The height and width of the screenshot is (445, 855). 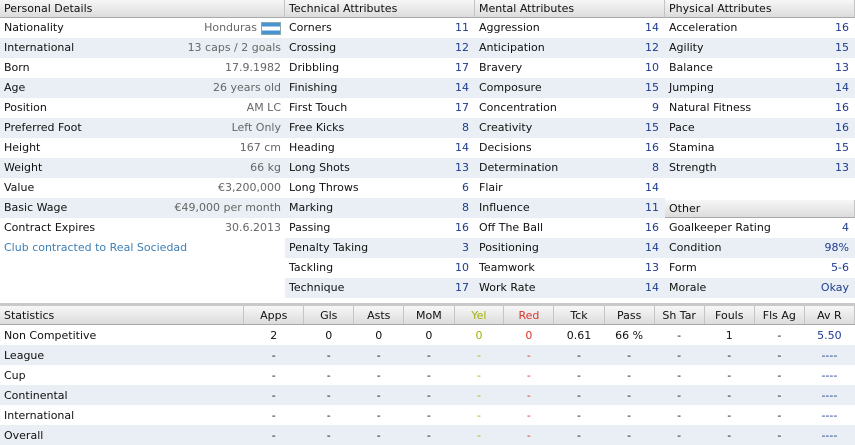 What do you see at coordinates (142, 188) in the screenshot?
I see `personal-row-value: Value €3,200,000` at bounding box center [142, 188].